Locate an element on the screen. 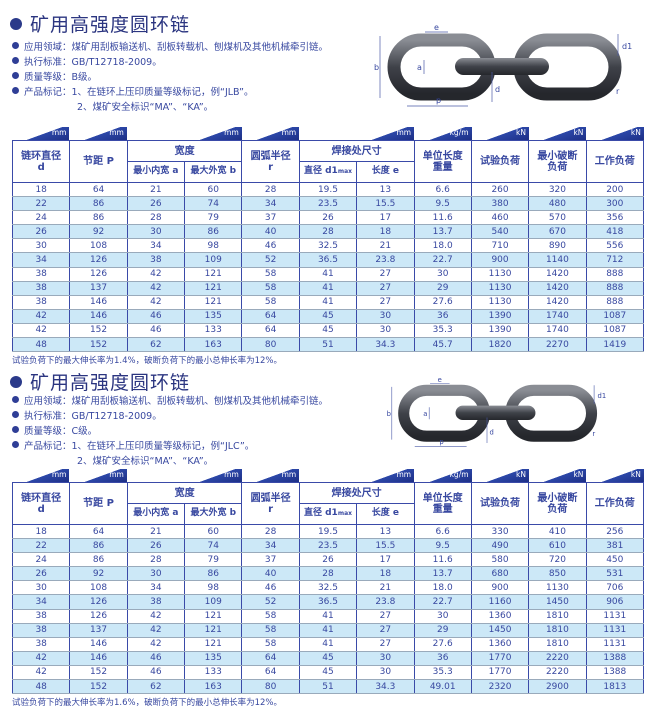 The height and width of the screenshot is (708, 648). label-p: p is located at coordinates (441, 442).